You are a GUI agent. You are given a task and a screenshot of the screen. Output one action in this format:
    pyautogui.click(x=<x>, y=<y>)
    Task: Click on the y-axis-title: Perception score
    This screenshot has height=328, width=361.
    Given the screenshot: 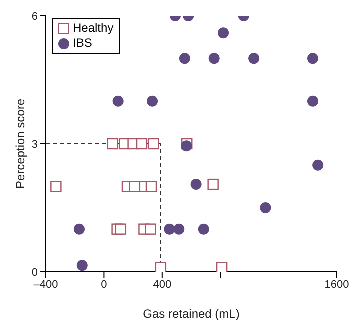 What is the action you would take?
    pyautogui.click(x=20, y=144)
    